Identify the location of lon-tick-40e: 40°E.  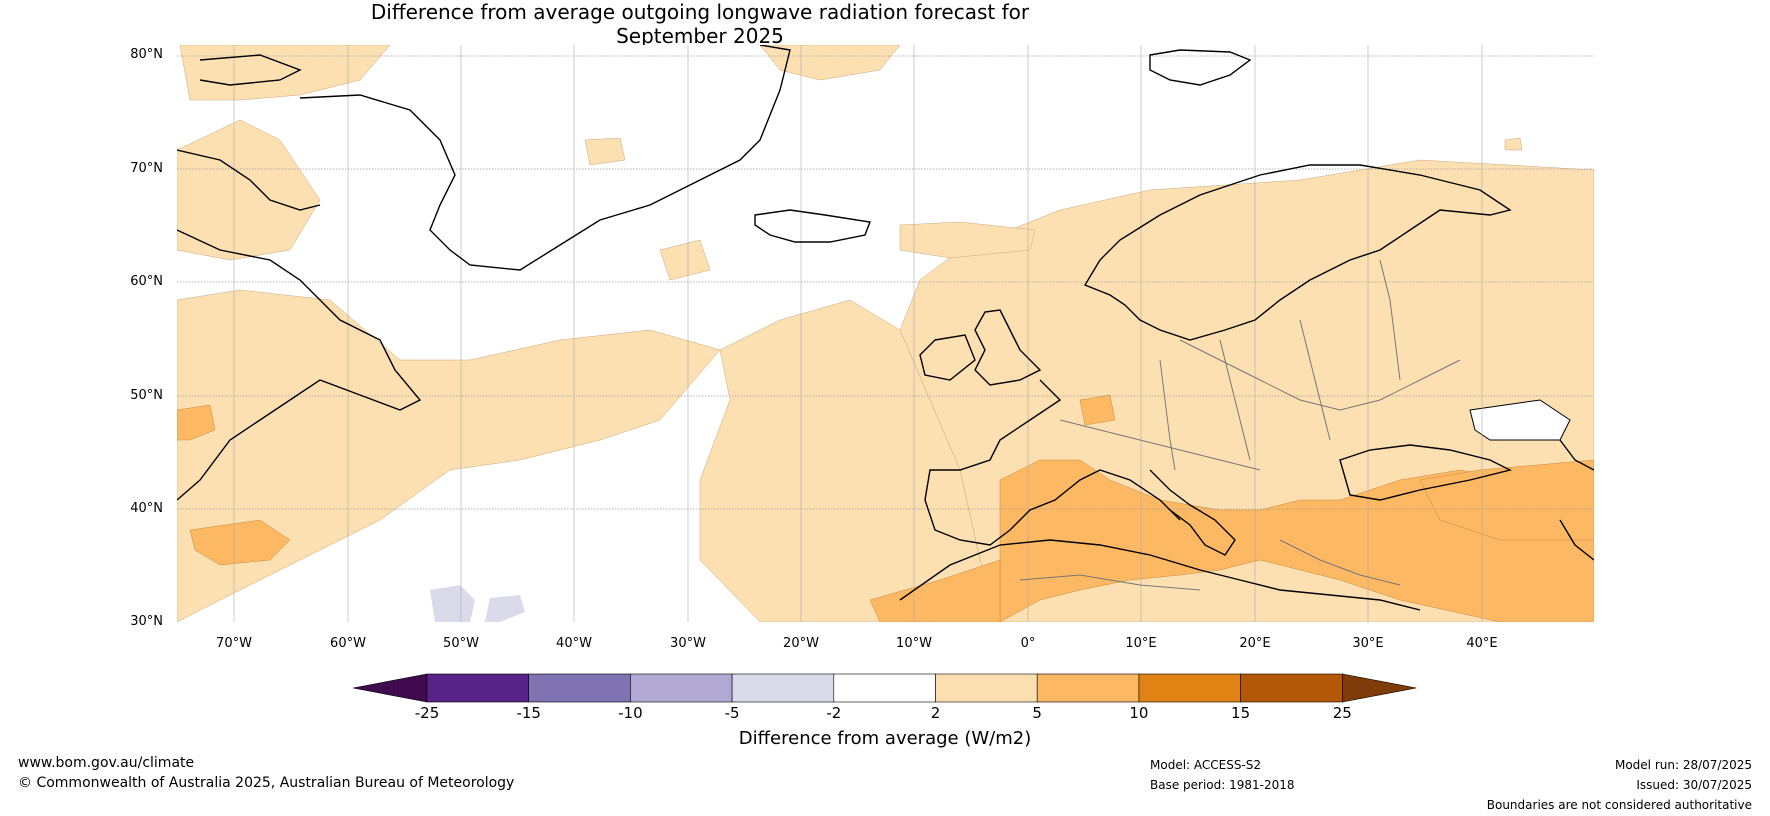
(1482, 643).